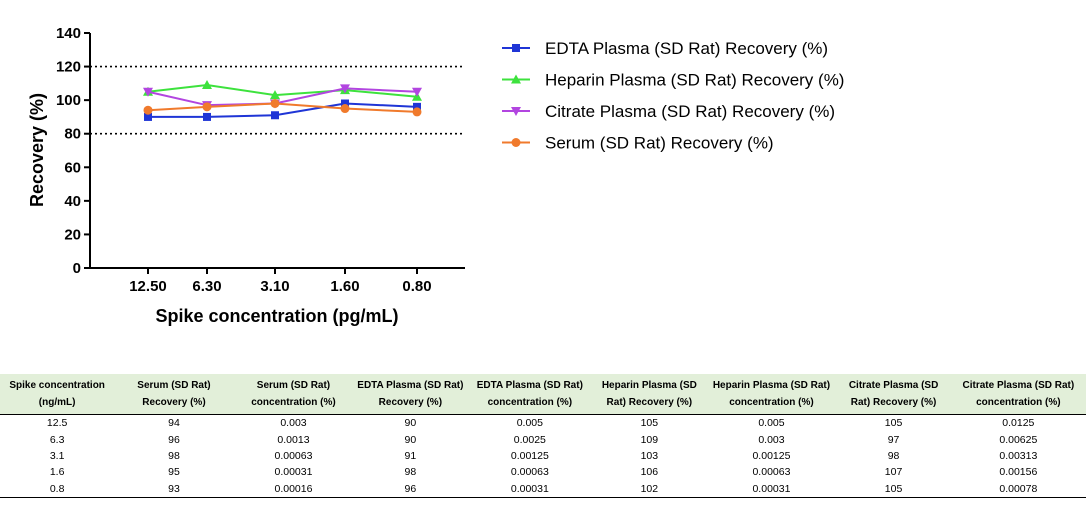 This screenshot has width=1086, height=507. What do you see at coordinates (73, 151) in the screenshot?
I see `y-ticks: 0 20 40 60 80 100 120 140` at bounding box center [73, 151].